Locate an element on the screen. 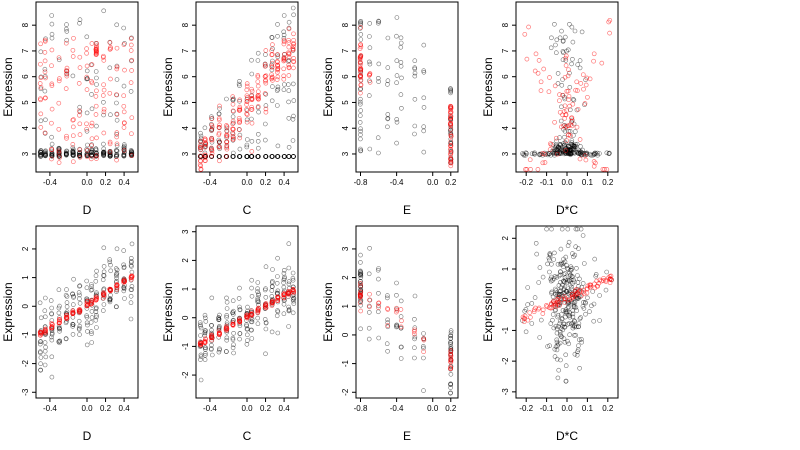  y-tick-label: 5 is located at coordinates (25, 102).